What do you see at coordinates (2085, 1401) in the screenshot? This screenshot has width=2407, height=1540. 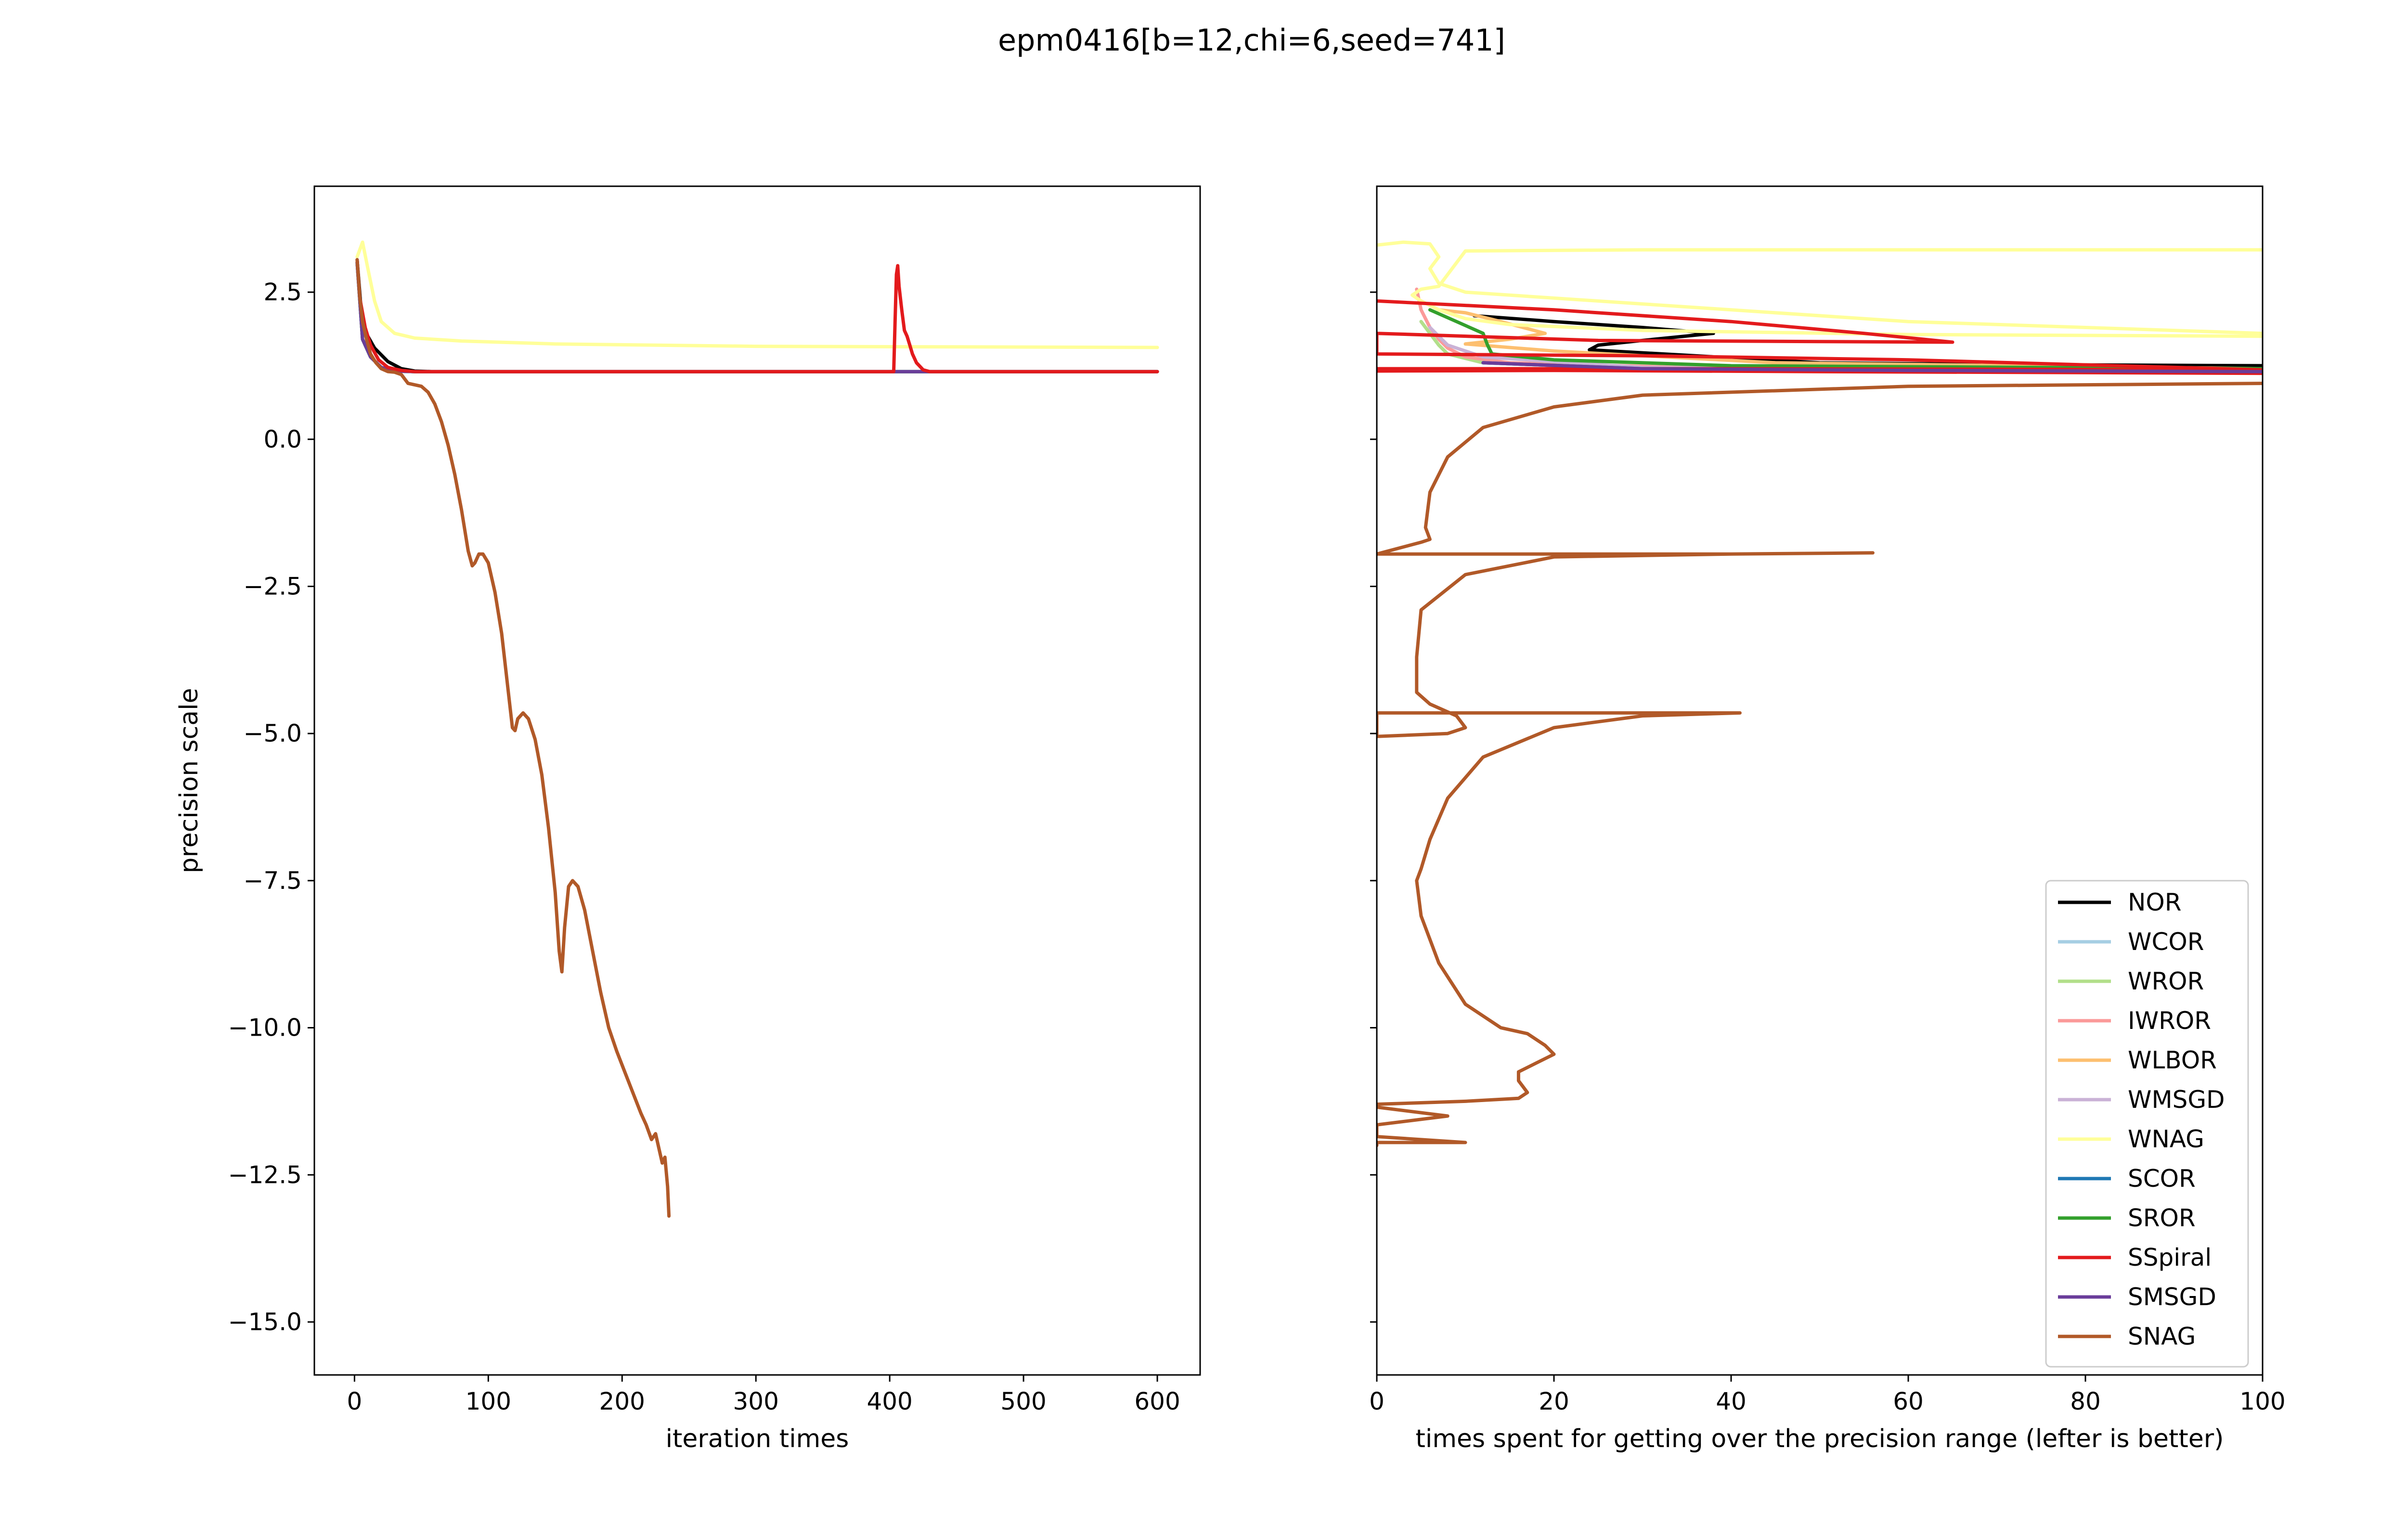 I see `x-tick-label: 80` at bounding box center [2085, 1401].